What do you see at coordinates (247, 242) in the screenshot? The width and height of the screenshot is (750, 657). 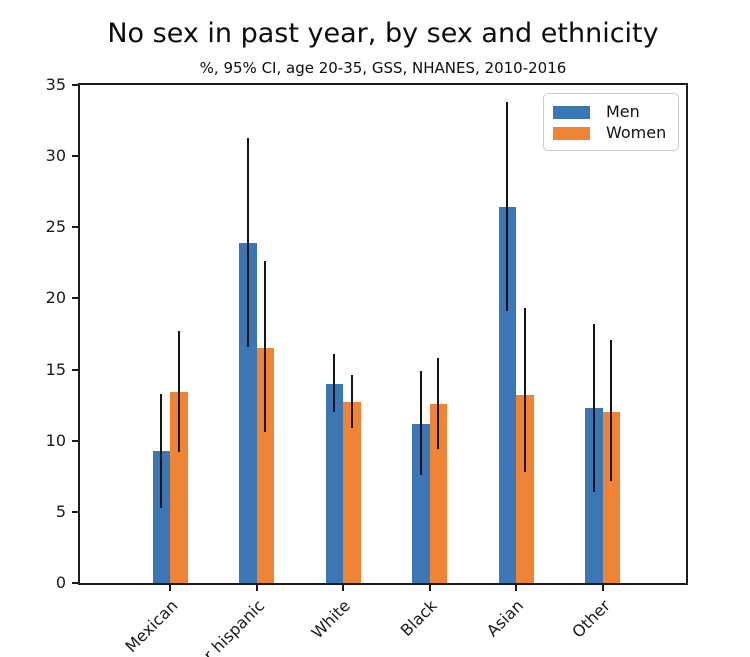 I see `error-bar-men-other-hispanic` at bounding box center [247, 242].